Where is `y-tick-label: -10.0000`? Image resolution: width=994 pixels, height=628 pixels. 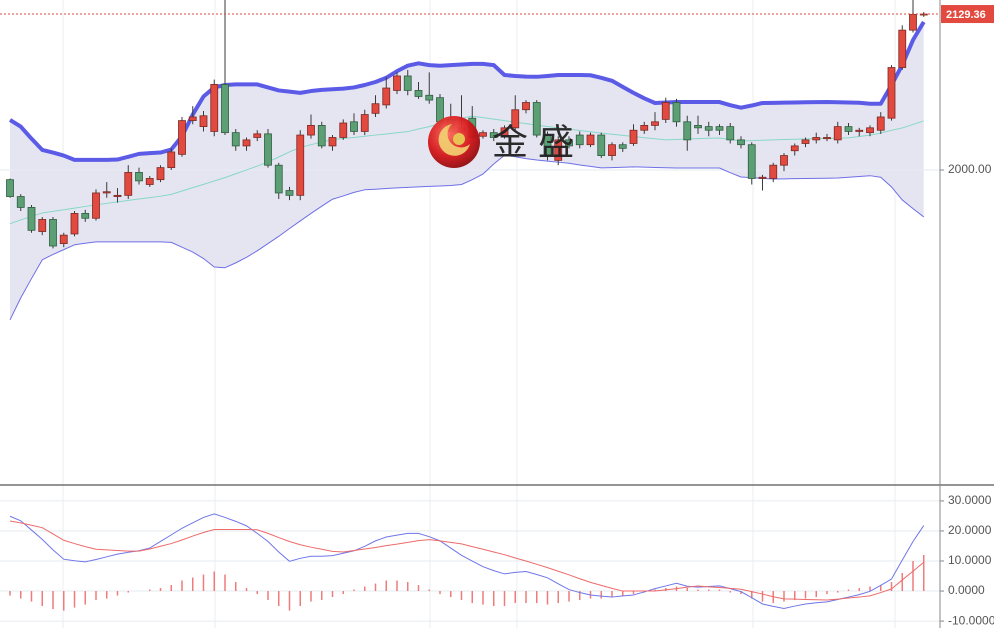 y-tick-label: -10.0000 is located at coordinates (971, 620).